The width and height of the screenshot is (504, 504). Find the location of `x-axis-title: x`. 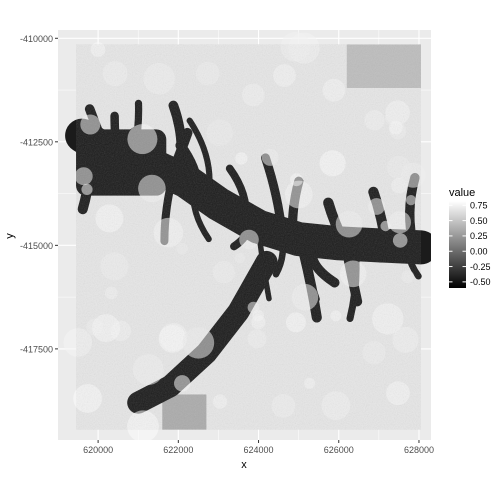

x-axis-title: x is located at coordinates (244, 465).